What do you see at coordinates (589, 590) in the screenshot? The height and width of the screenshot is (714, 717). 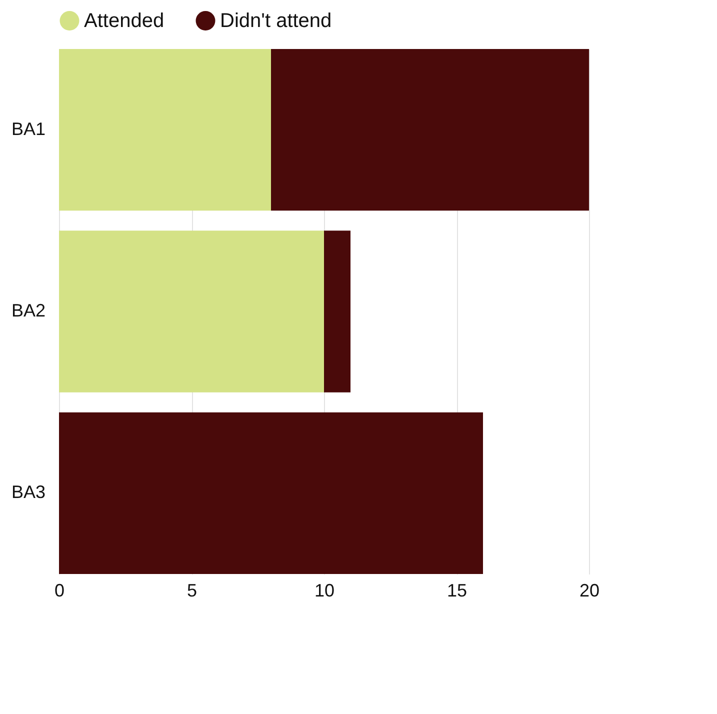 I see `x-tick-label: 20` at bounding box center [589, 590].